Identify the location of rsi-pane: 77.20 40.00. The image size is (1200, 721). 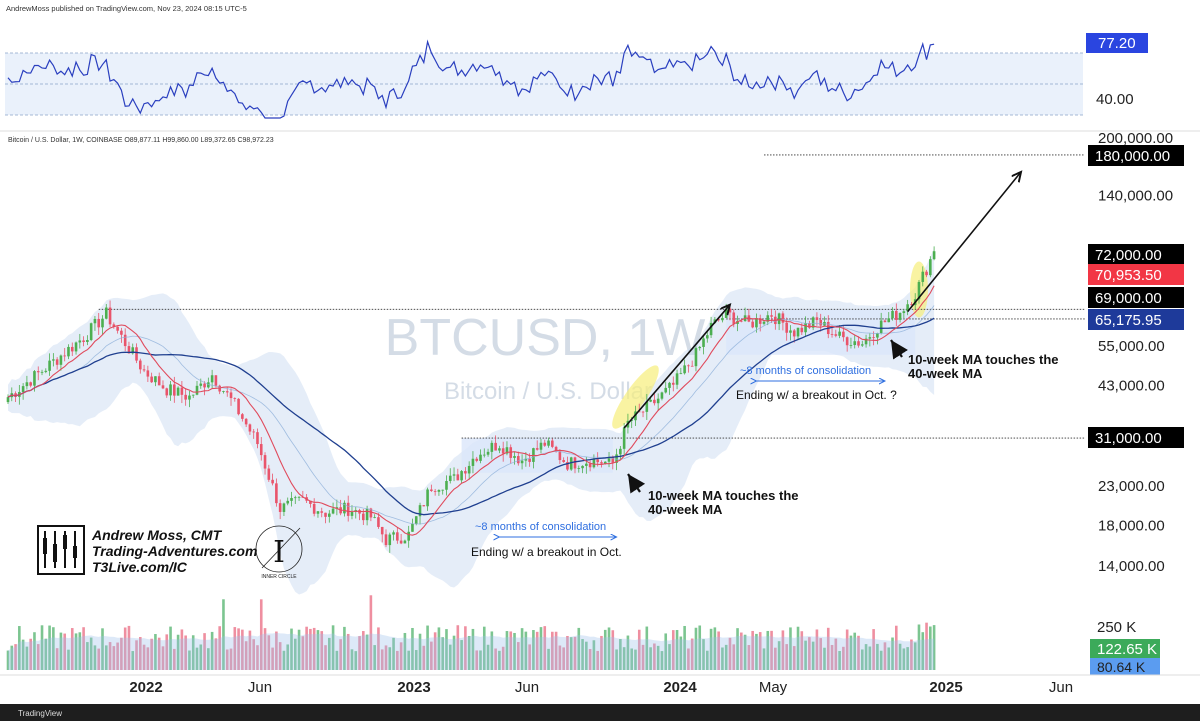
(576, 76).